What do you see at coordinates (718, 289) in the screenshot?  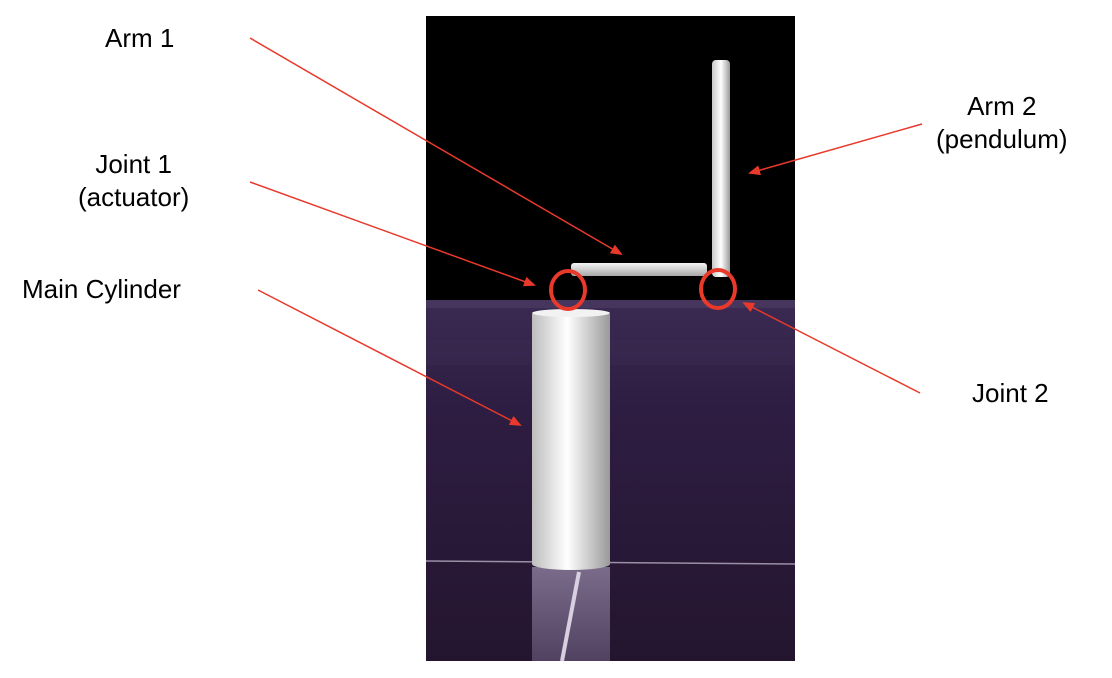 I see `joint-2-marker` at bounding box center [718, 289].